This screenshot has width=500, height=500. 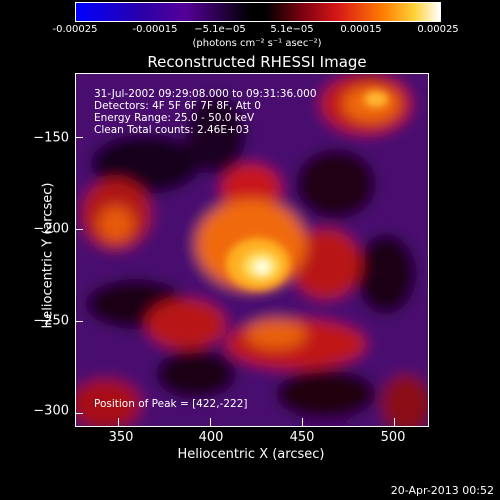 What do you see at coordinates (258, 12) in the screenshot?
I see `colorbar` at bounding box center [258, 12].